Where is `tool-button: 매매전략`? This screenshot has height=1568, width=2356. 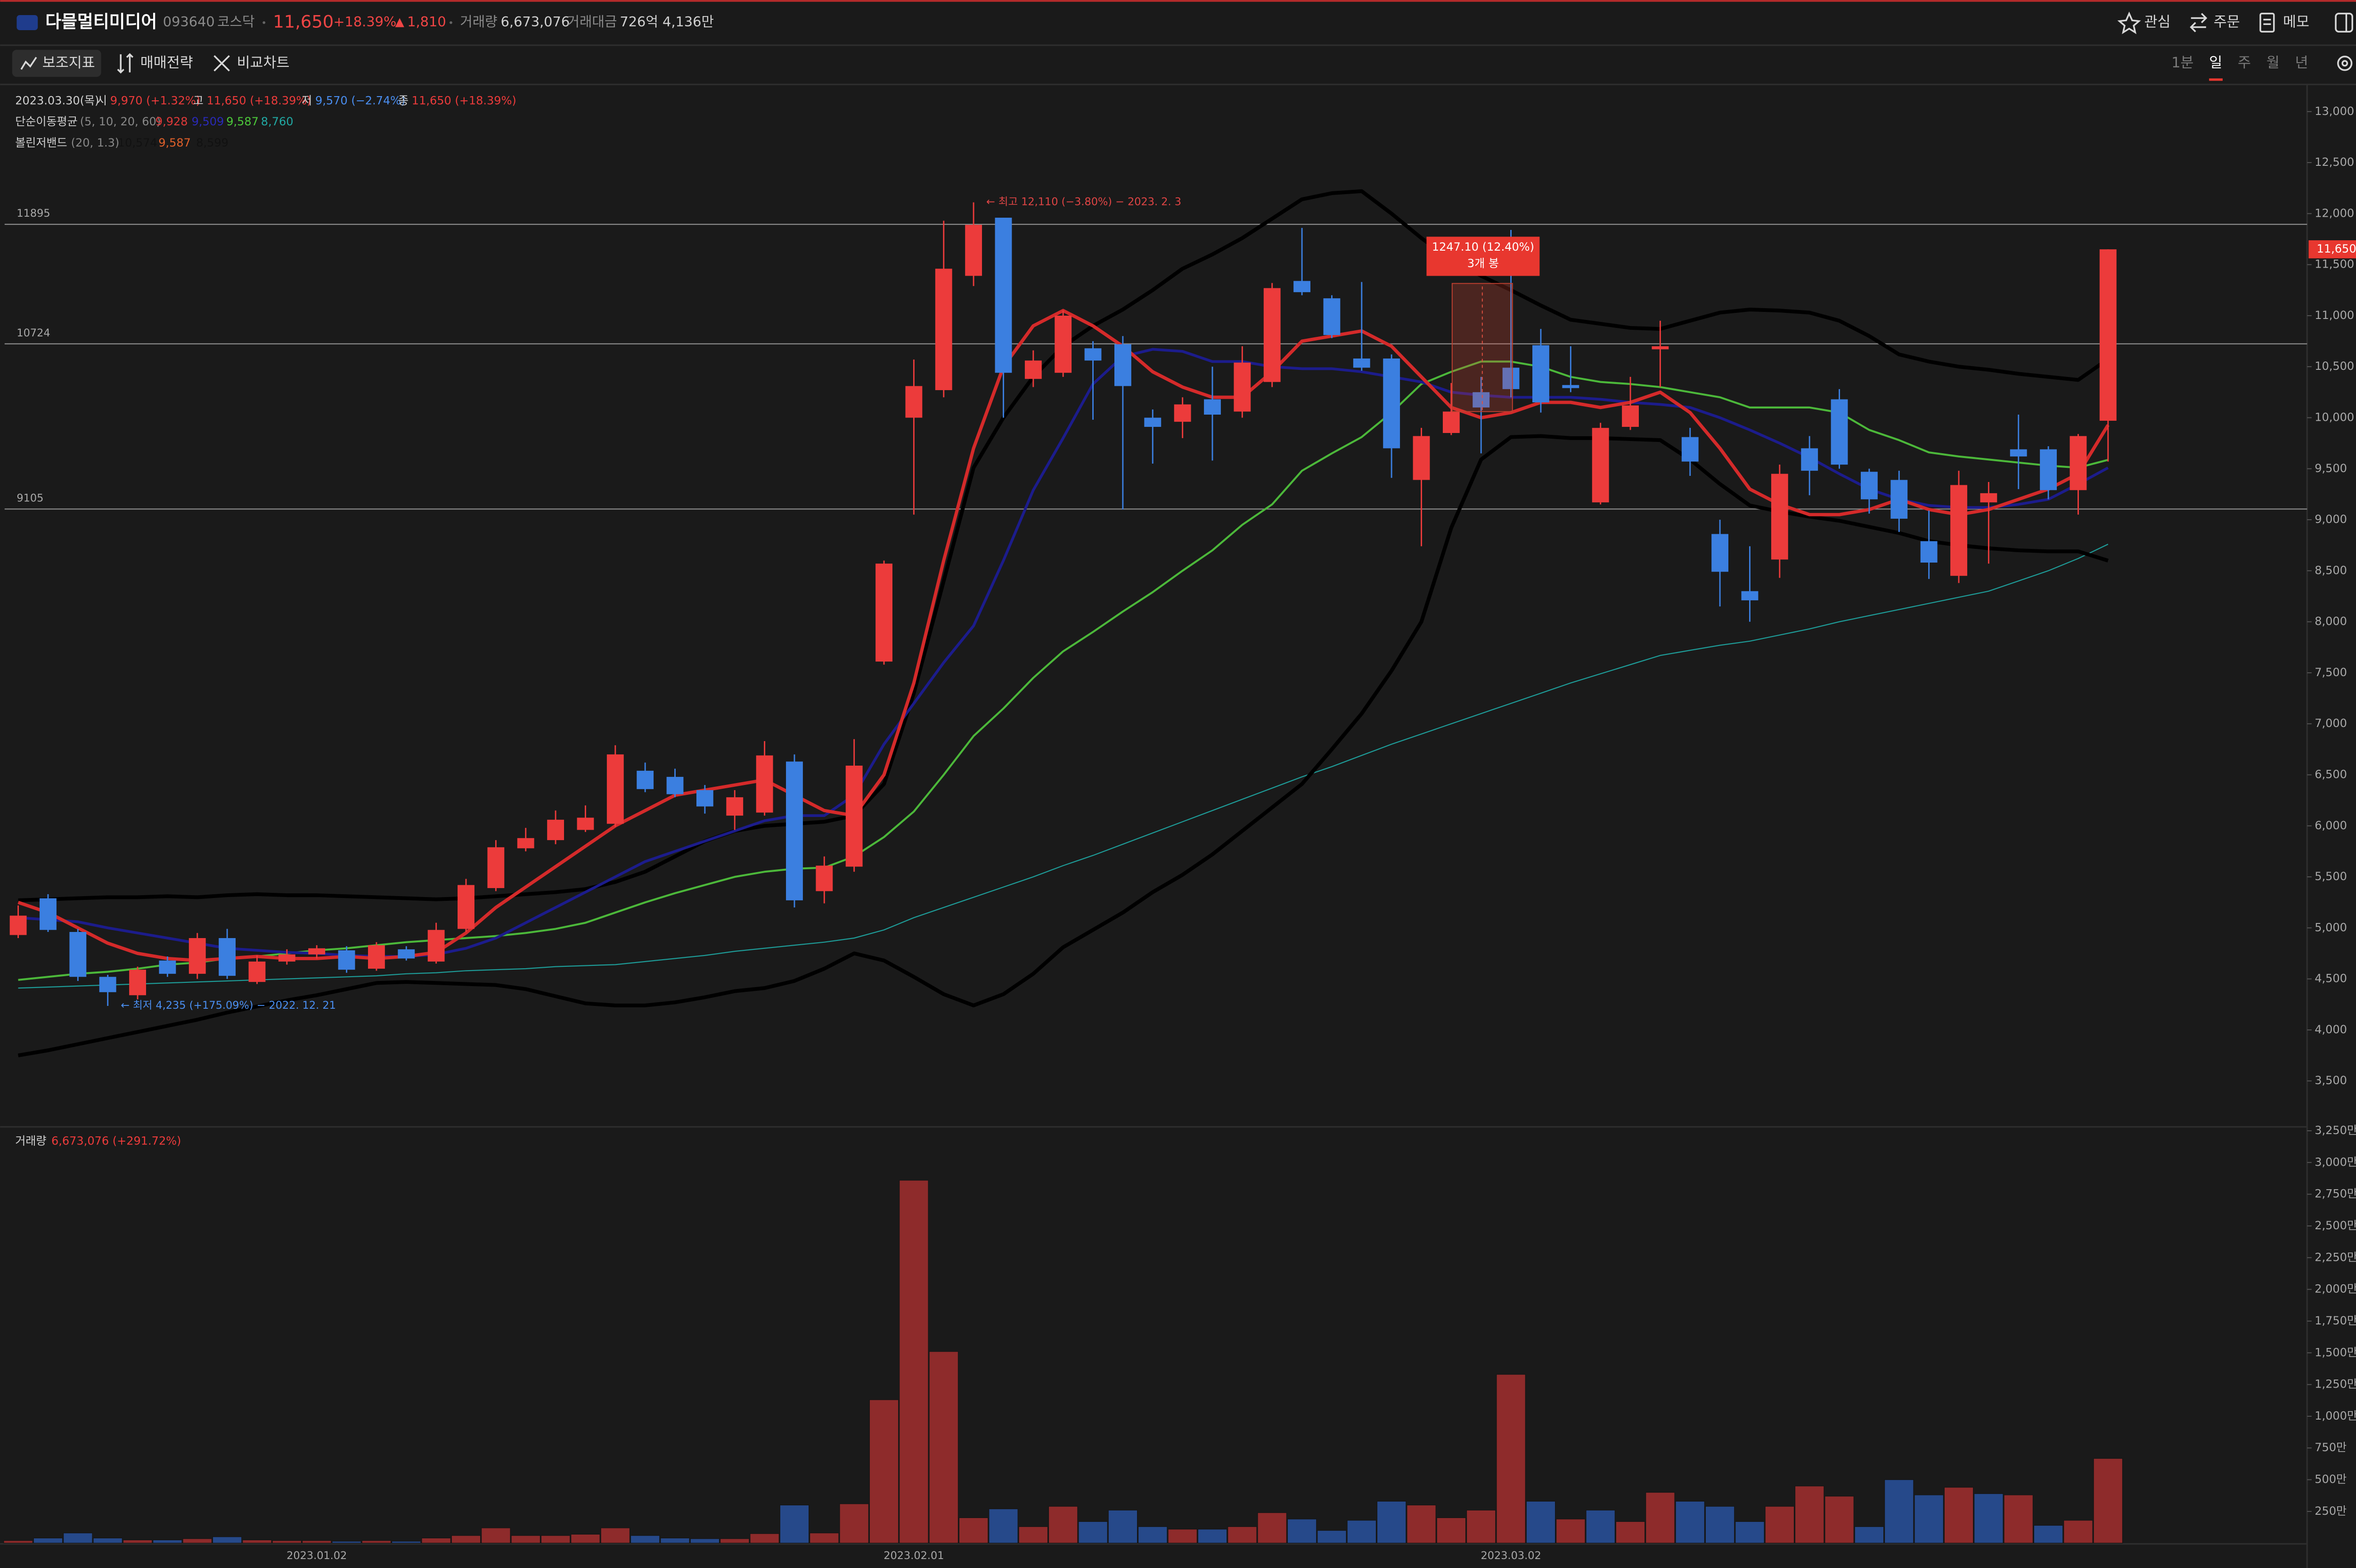
tool-button: 매매전략 is located at coordinates (166, 63).